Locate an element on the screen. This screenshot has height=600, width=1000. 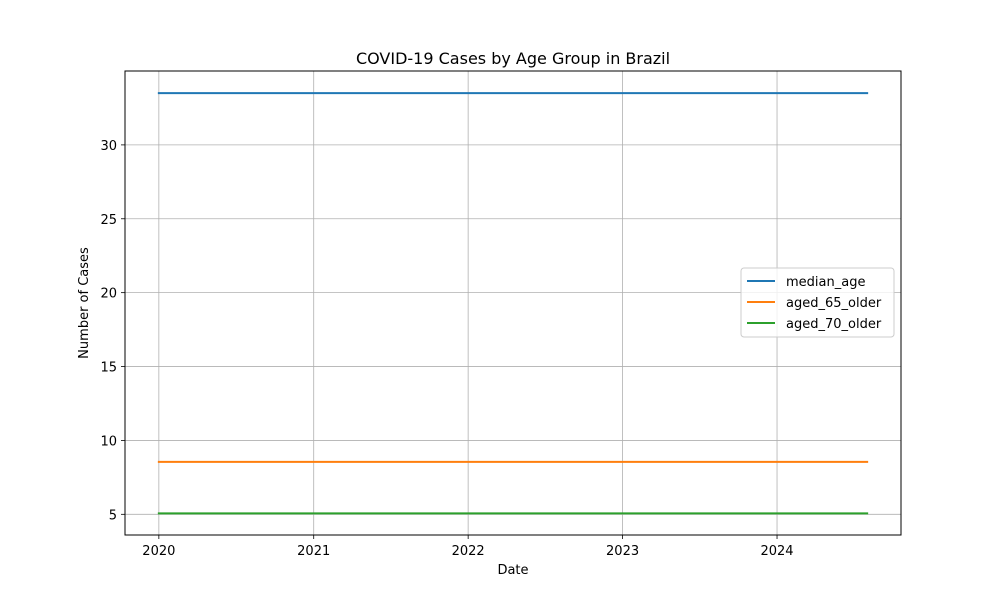
x-tick-label: 2022 is located at coordinates (468, 551).